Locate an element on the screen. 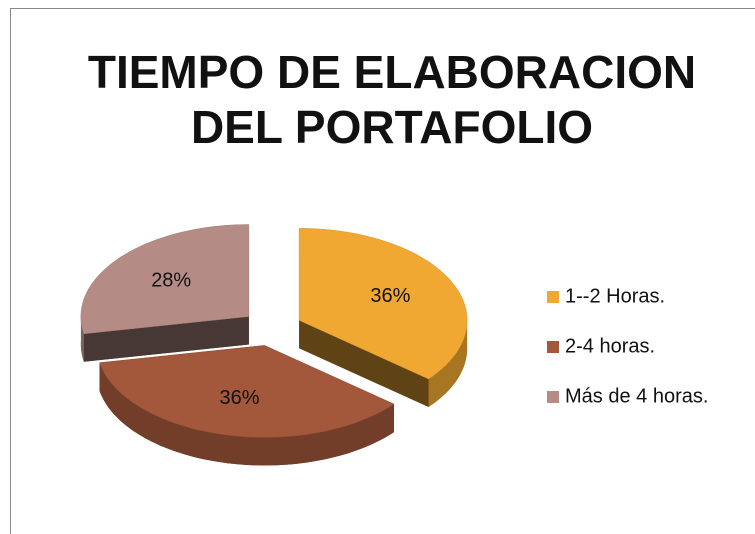  legend-label: Más de 4 horas. is located at coordinates (636, 396).